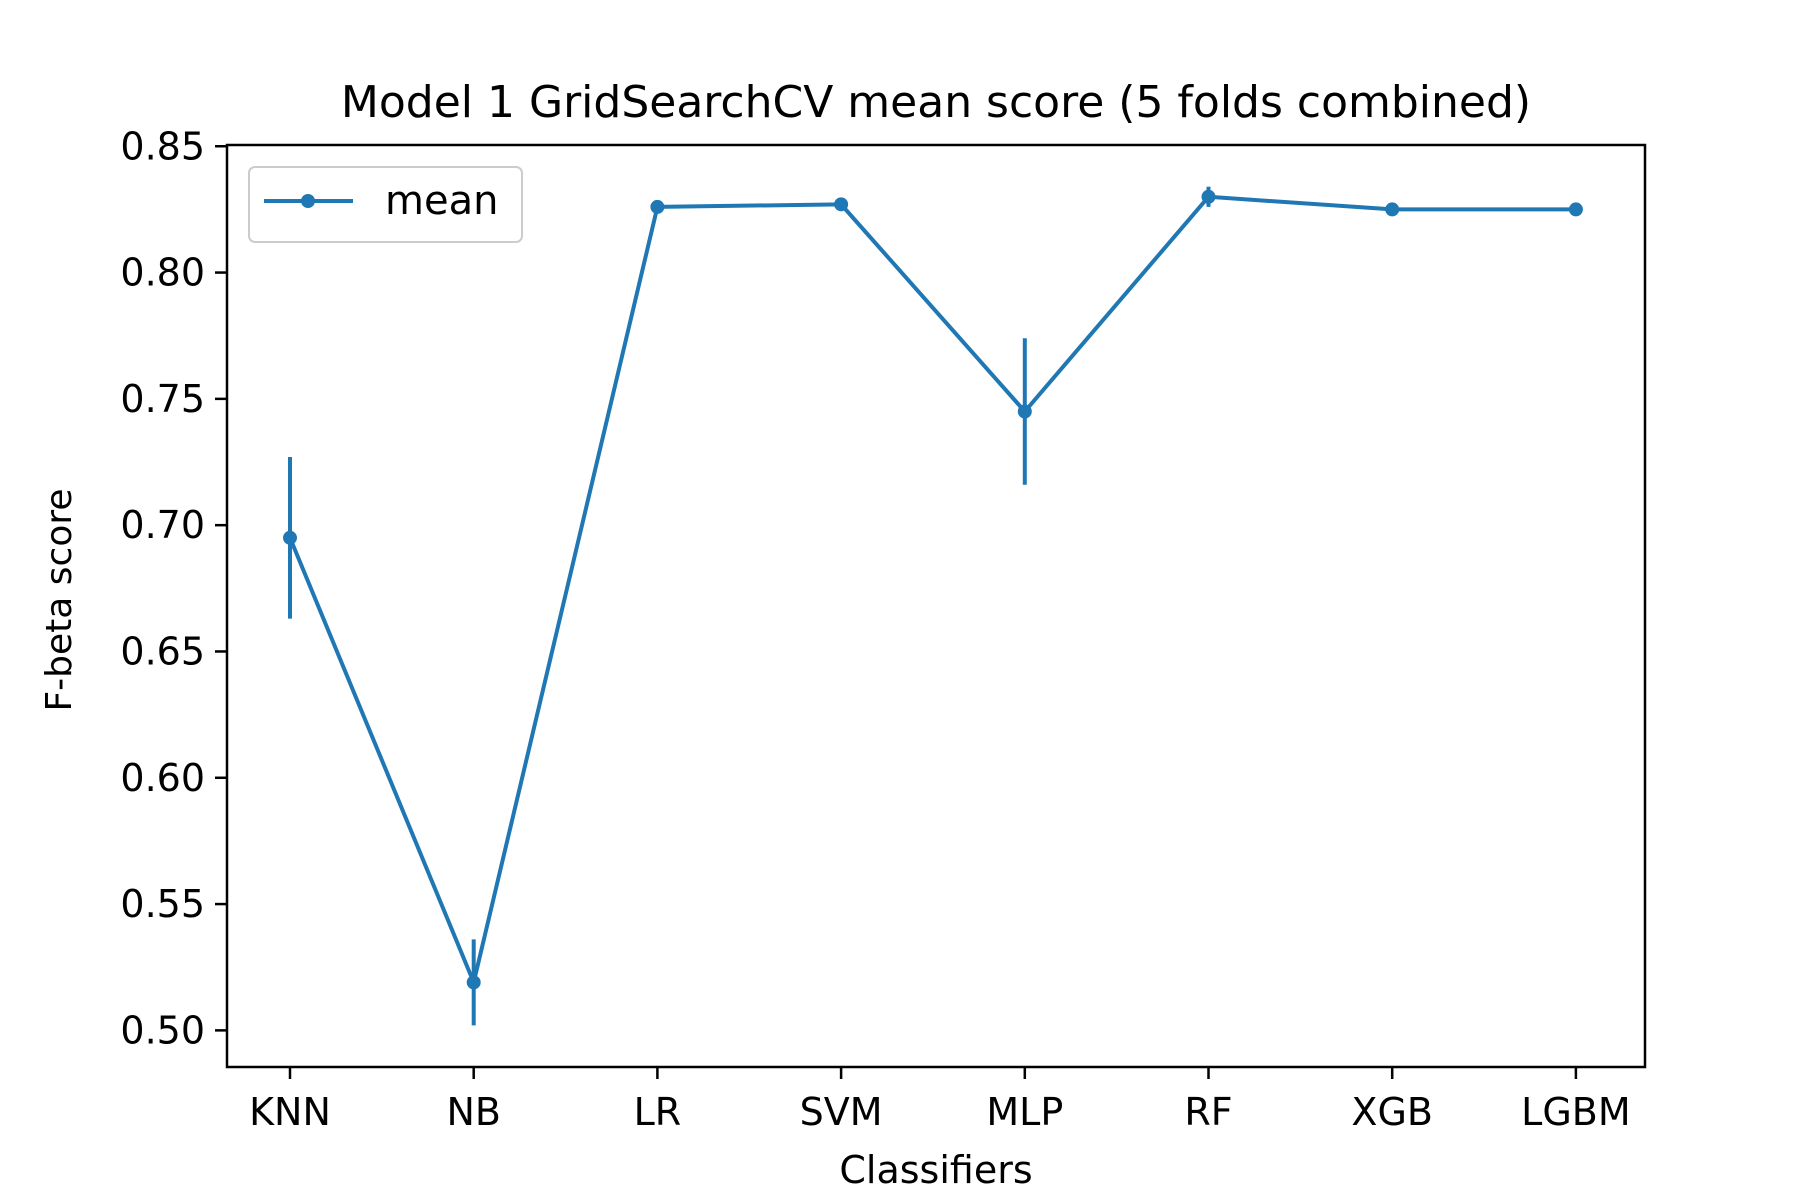 Image resolution: width=1800 pixels, height=1200 pixels. Describe the element at coordinates (162, 904) in the screenshot. I see `y-tick-label: 0.55` at that location.